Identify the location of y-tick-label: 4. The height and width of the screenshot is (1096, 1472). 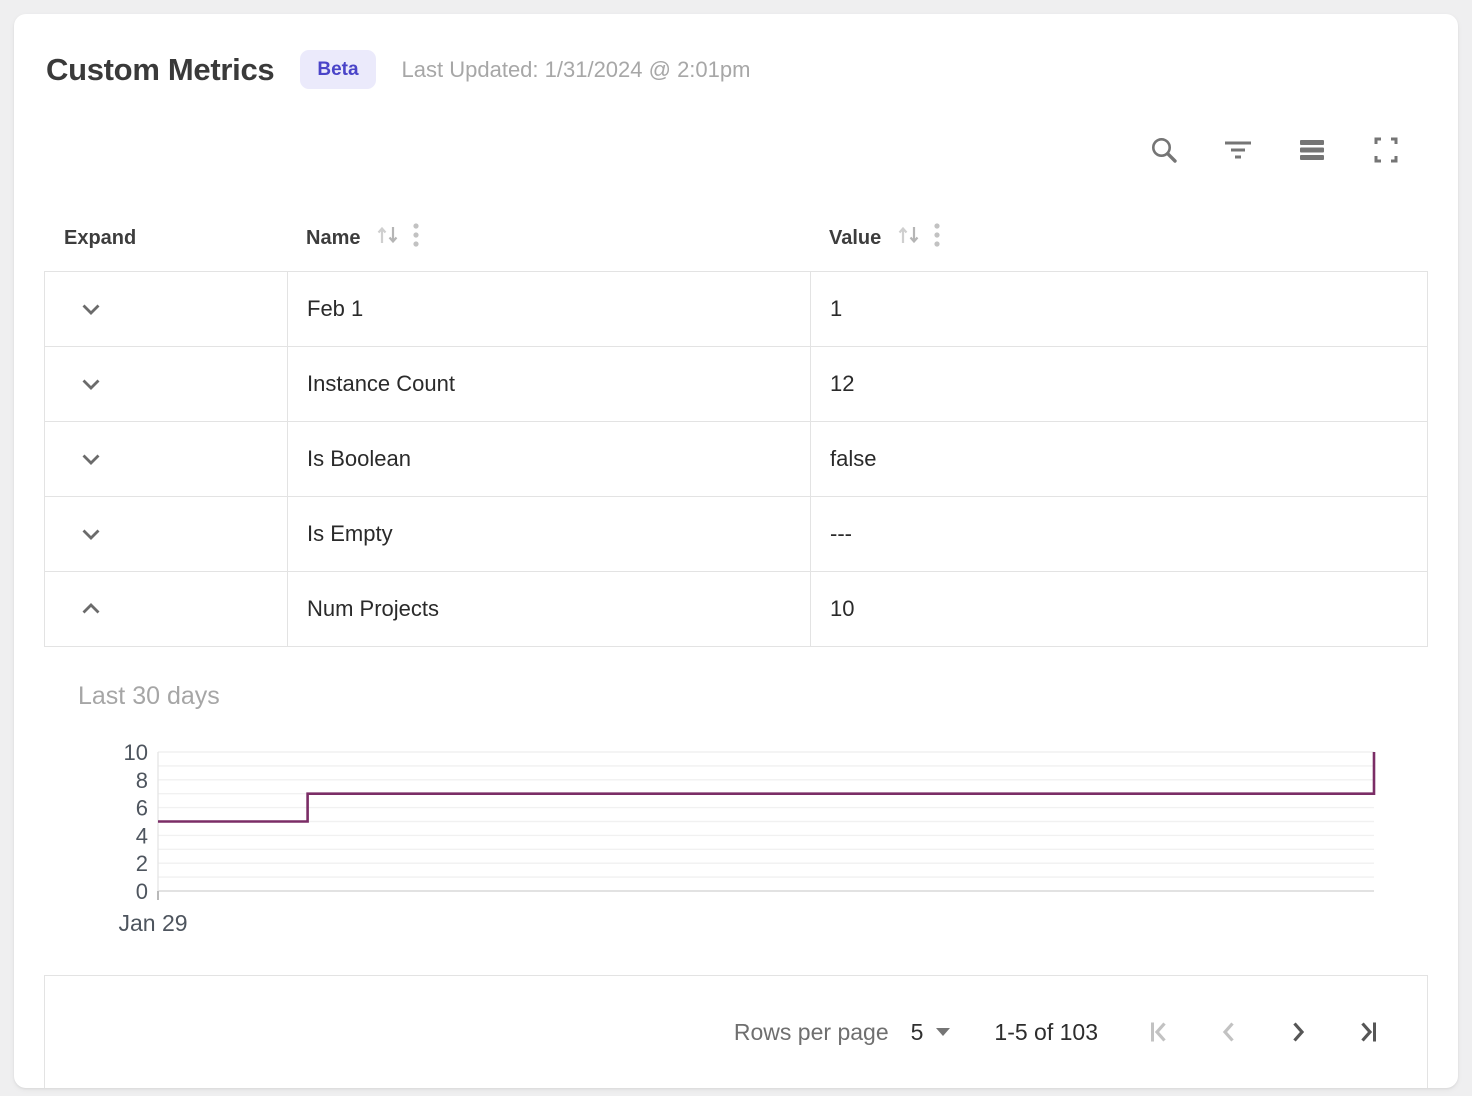
(142, 835).